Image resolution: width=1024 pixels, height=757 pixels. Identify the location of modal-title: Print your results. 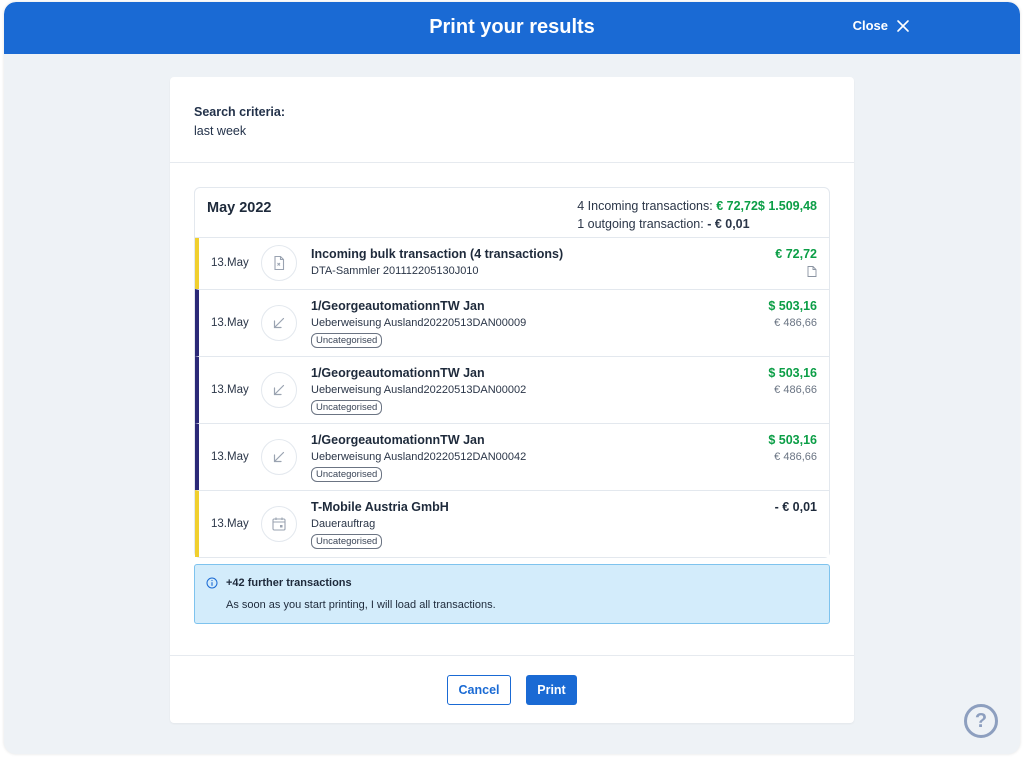
(512, 27).